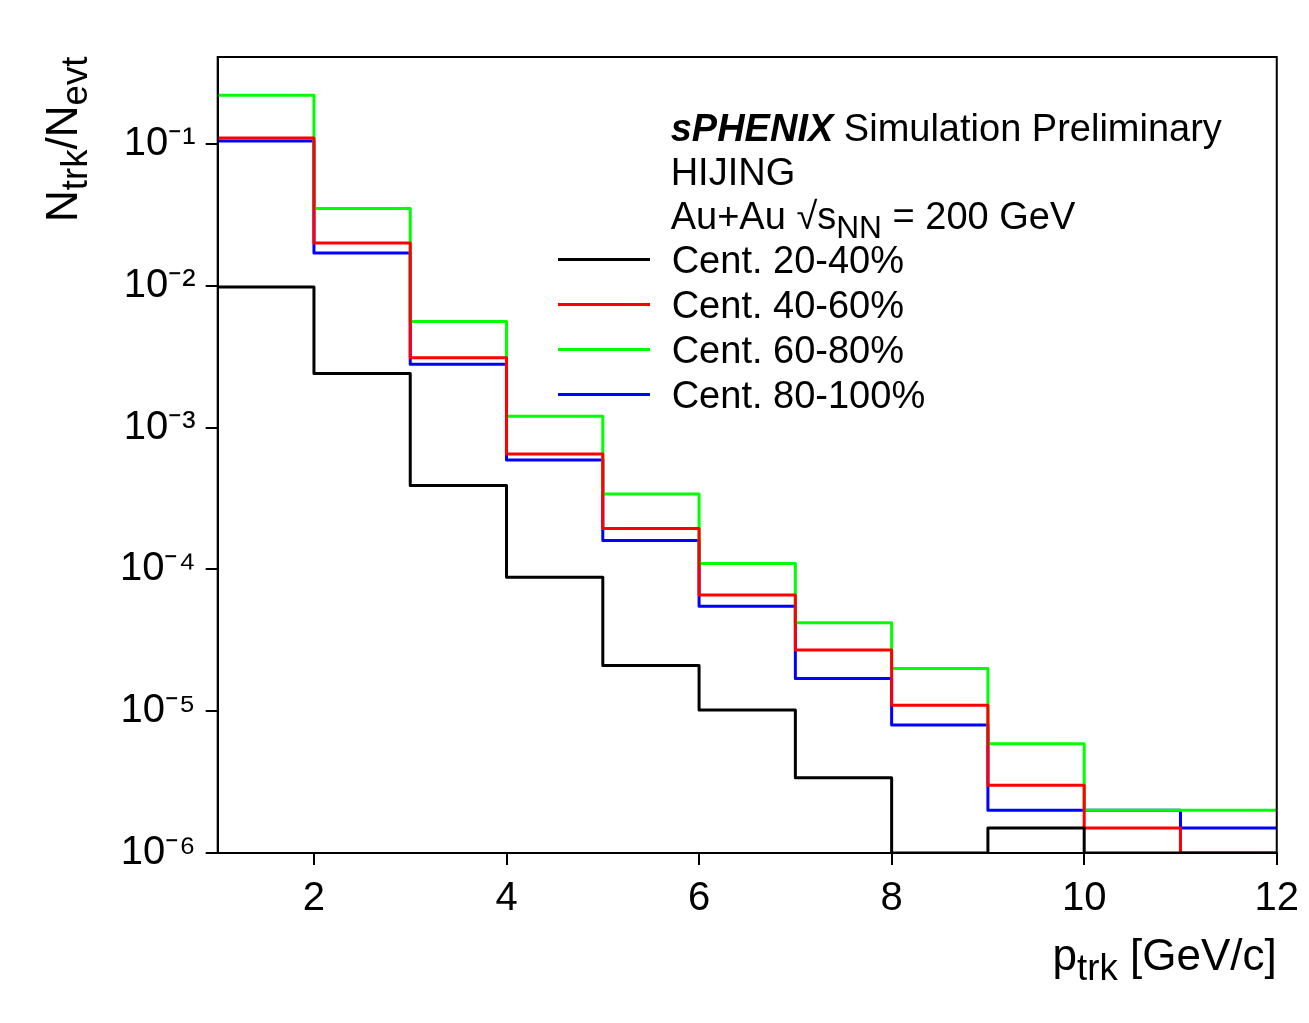 This screenshot has height=1023, width=1309. I want to click on x-tick-label: 6, so click(699, 896).